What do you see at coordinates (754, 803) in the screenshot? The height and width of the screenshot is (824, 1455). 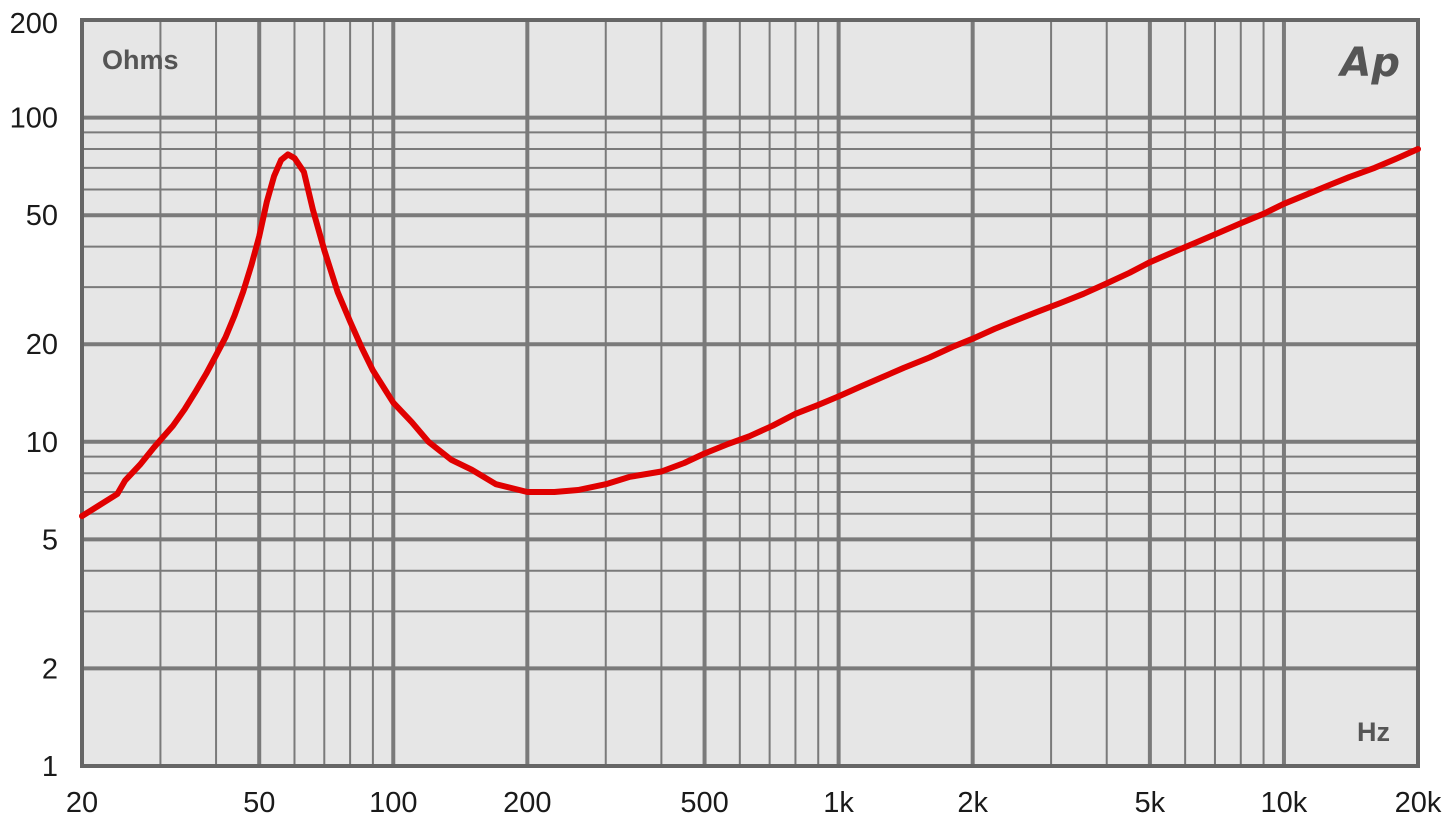 I see `x-axis-tick-labels: 20 50 100 200 500 1k 2k 5k 10k 20k` at bounding box center [754, 803].